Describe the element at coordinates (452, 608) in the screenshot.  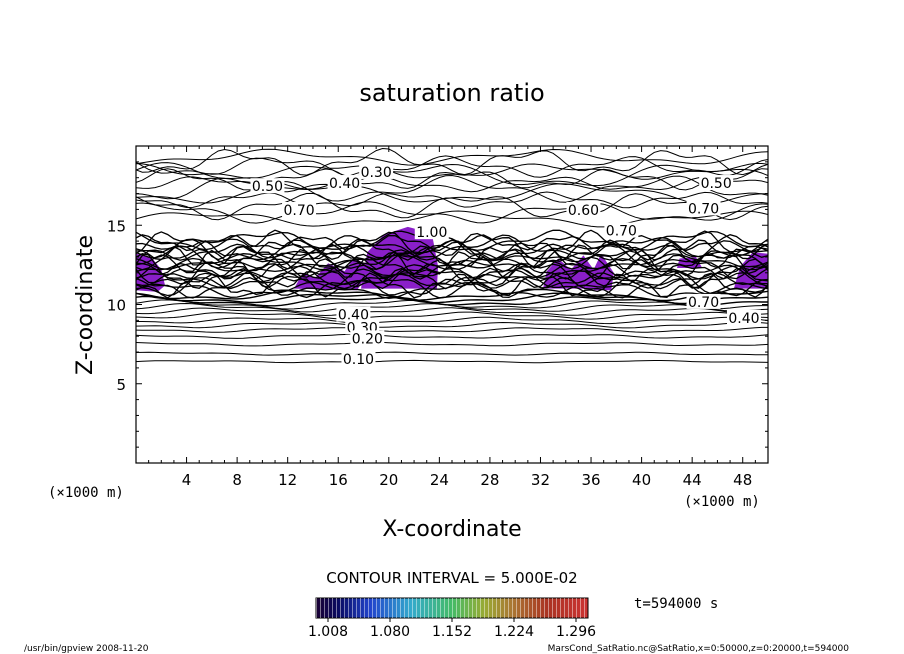
I see `colorbar-stripes` at that location.